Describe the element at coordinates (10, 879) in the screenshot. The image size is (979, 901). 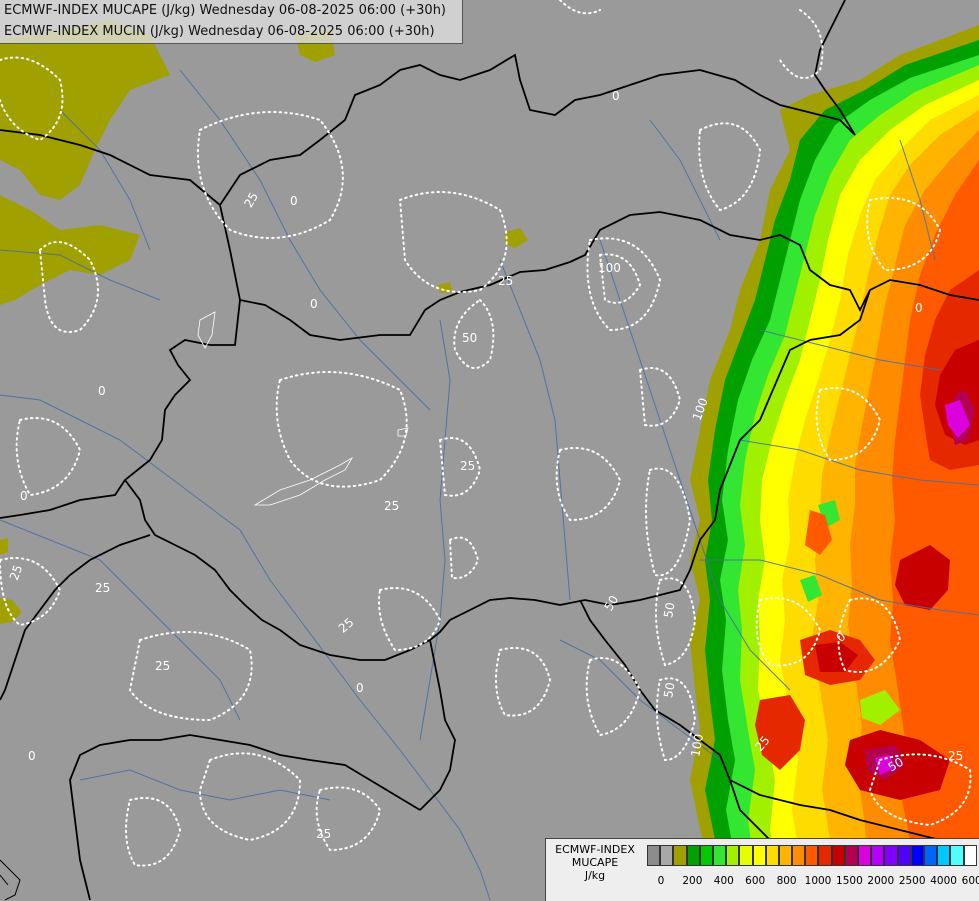
I see `coastline` at that location.